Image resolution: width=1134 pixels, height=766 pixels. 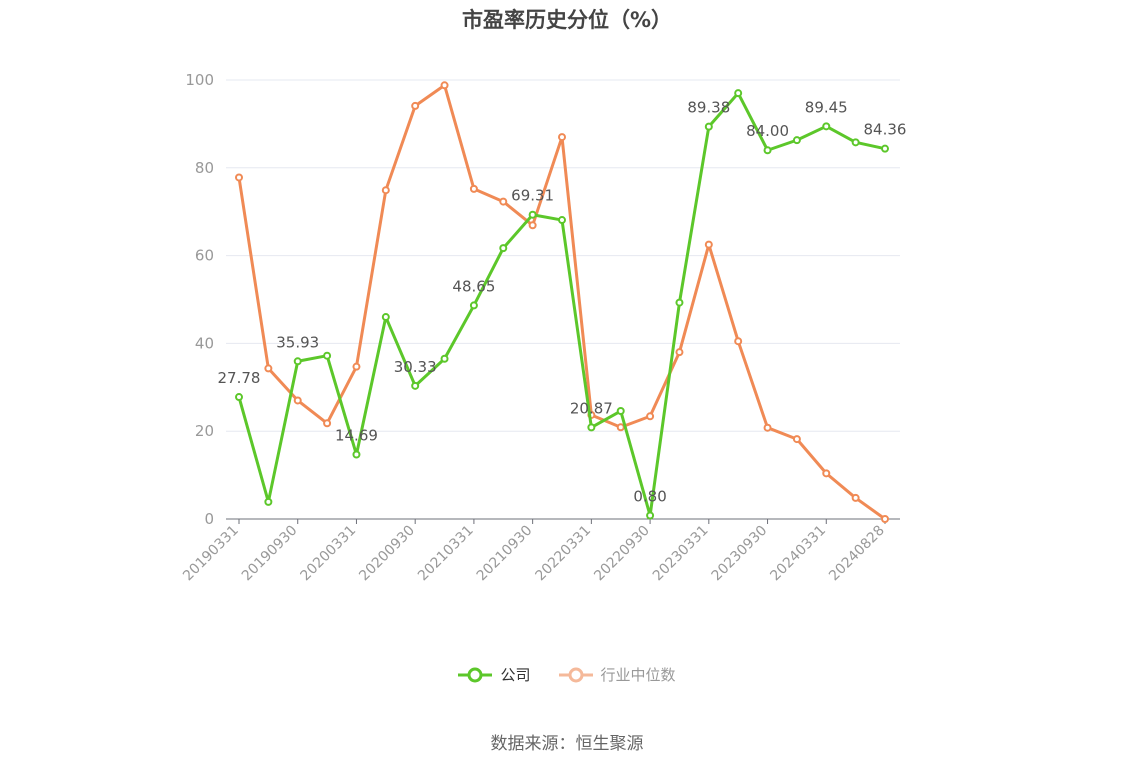 I want to click on data-label: 84.36, so click(x=885, y=130).